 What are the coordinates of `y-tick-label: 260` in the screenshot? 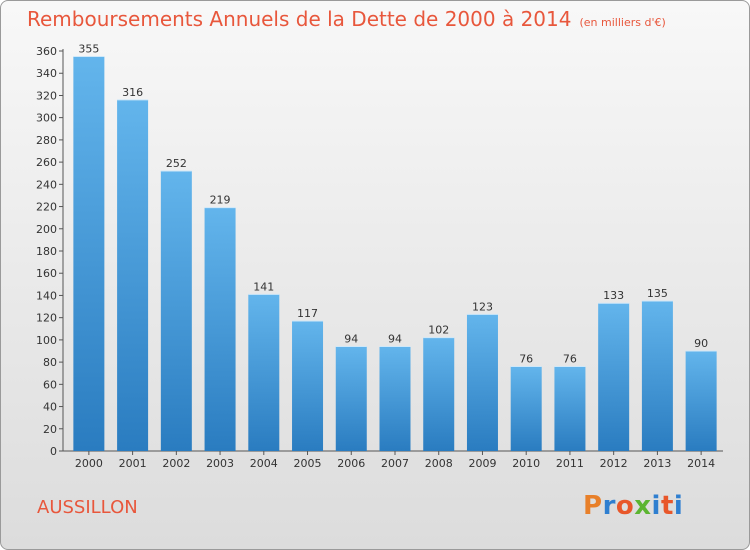 It's located at (46, 162).